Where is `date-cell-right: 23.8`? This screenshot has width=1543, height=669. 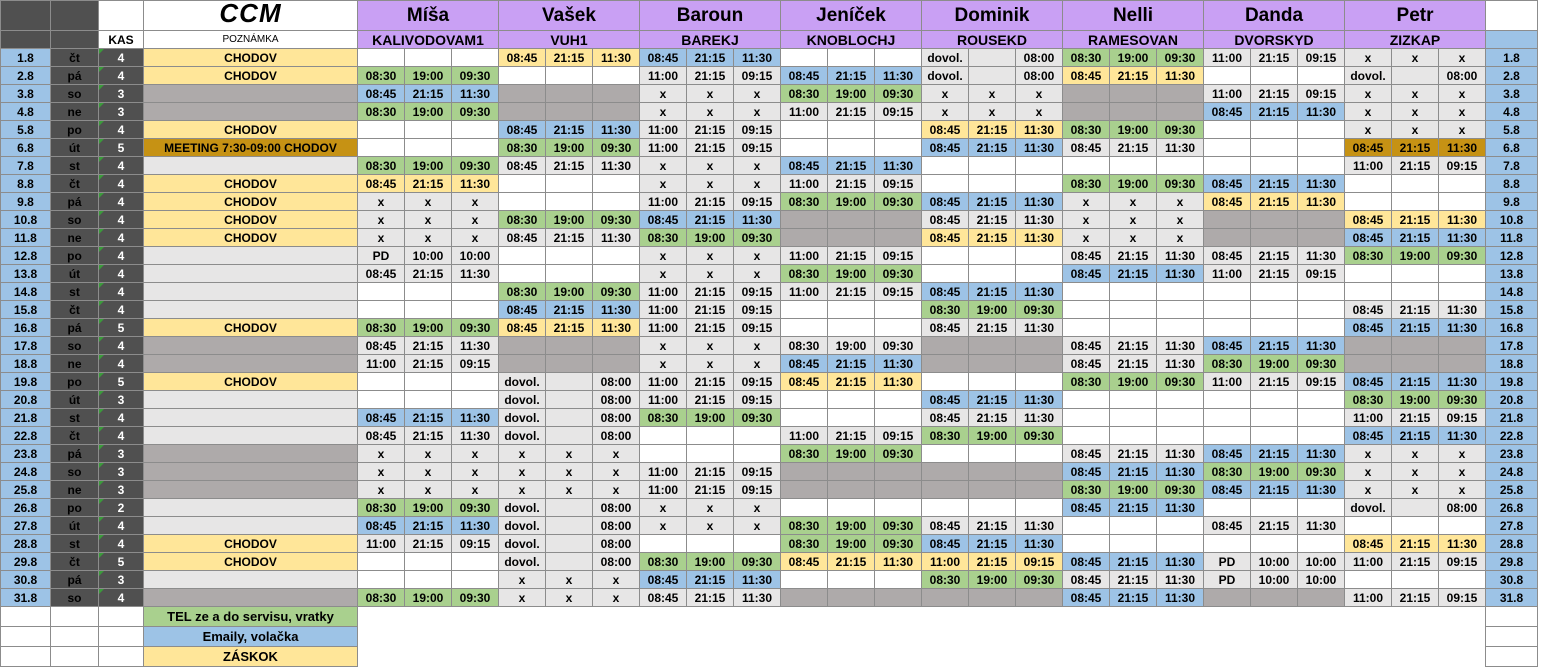 date-cell-right: 23.8 is located at coordinates (1511, 453).